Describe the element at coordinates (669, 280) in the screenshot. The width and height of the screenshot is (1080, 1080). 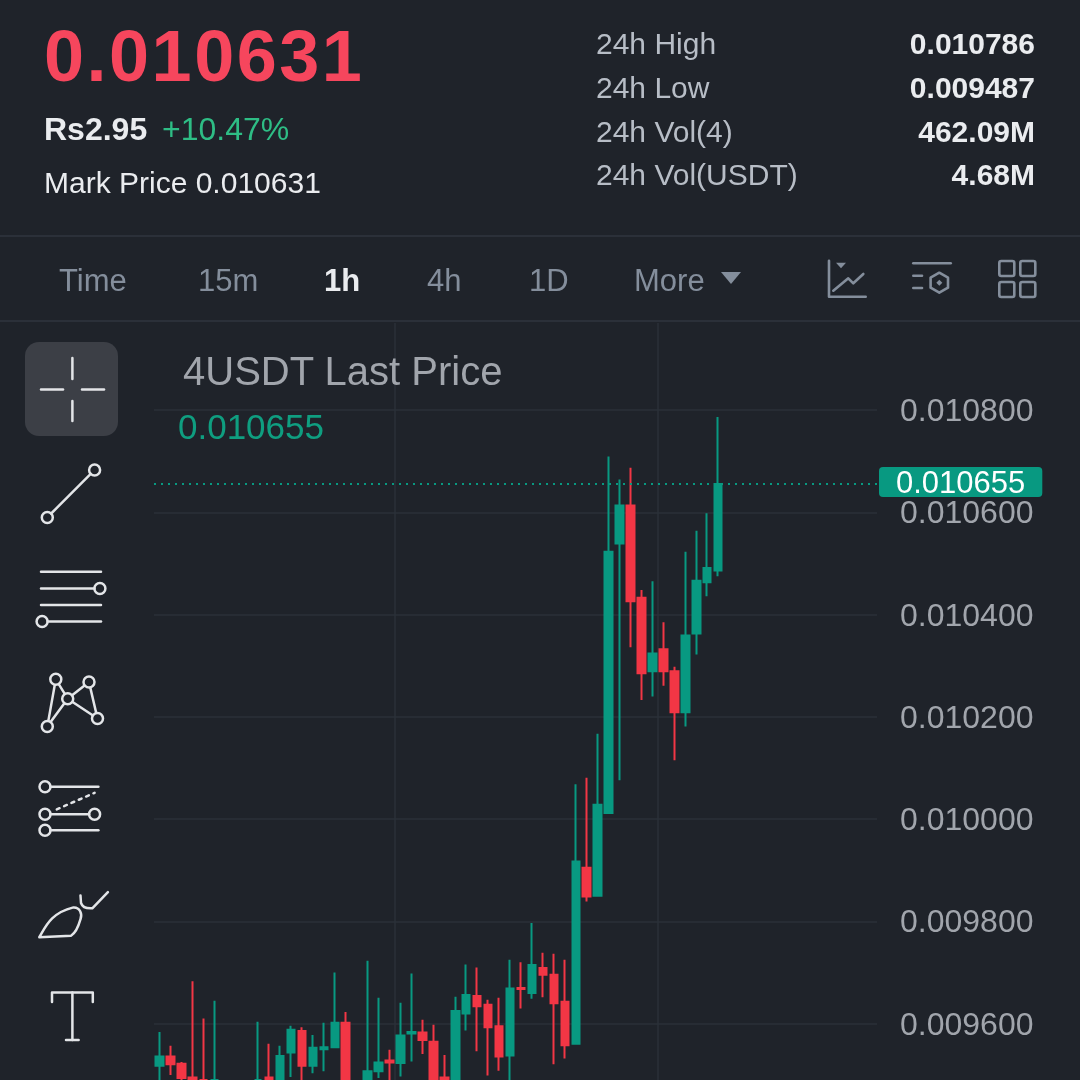
I see `text: More` at that location.